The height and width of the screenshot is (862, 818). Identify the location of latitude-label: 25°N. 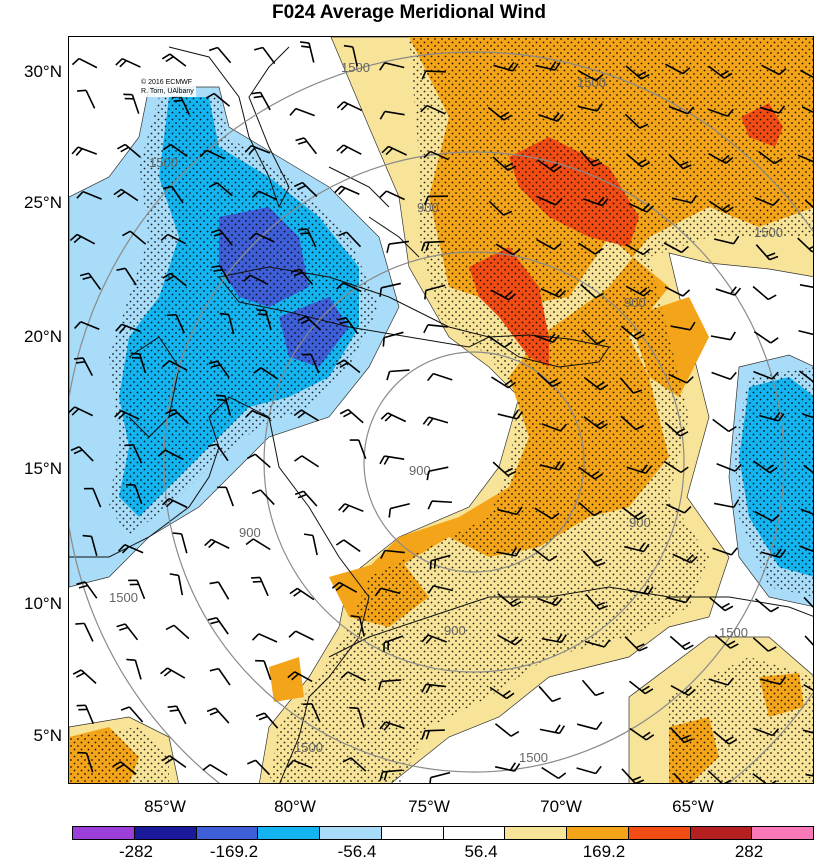
(43, 202).